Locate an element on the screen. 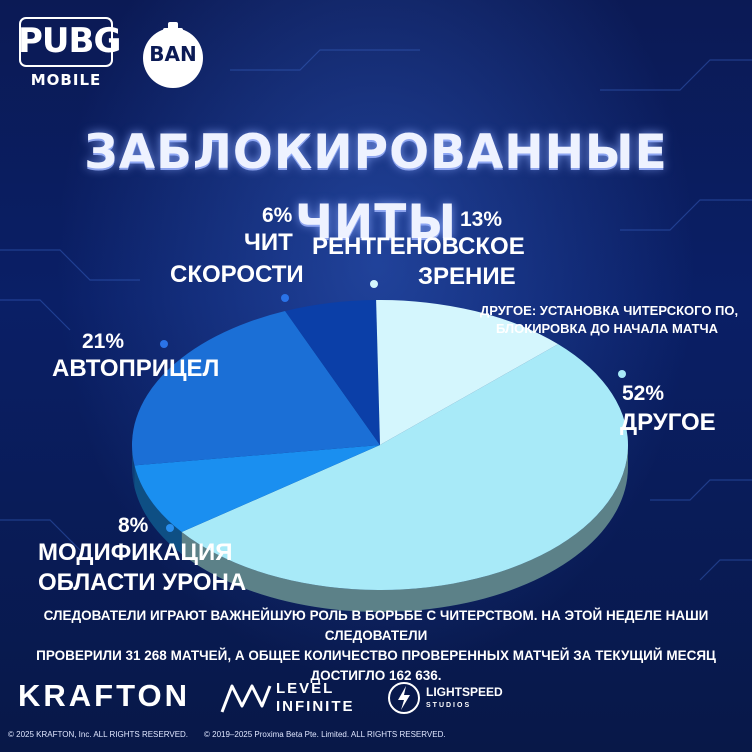 Image resolution: width=752 pixels, height=752 pixels. pubg-logo-text: PUBG is located at coordinates (69, 41).